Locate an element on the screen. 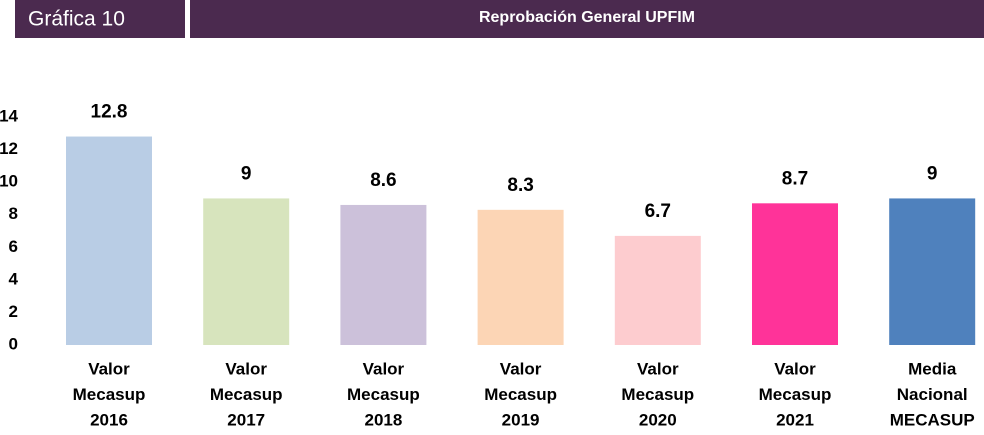  value-label: 8.6 is located at coordinates (383, 180).